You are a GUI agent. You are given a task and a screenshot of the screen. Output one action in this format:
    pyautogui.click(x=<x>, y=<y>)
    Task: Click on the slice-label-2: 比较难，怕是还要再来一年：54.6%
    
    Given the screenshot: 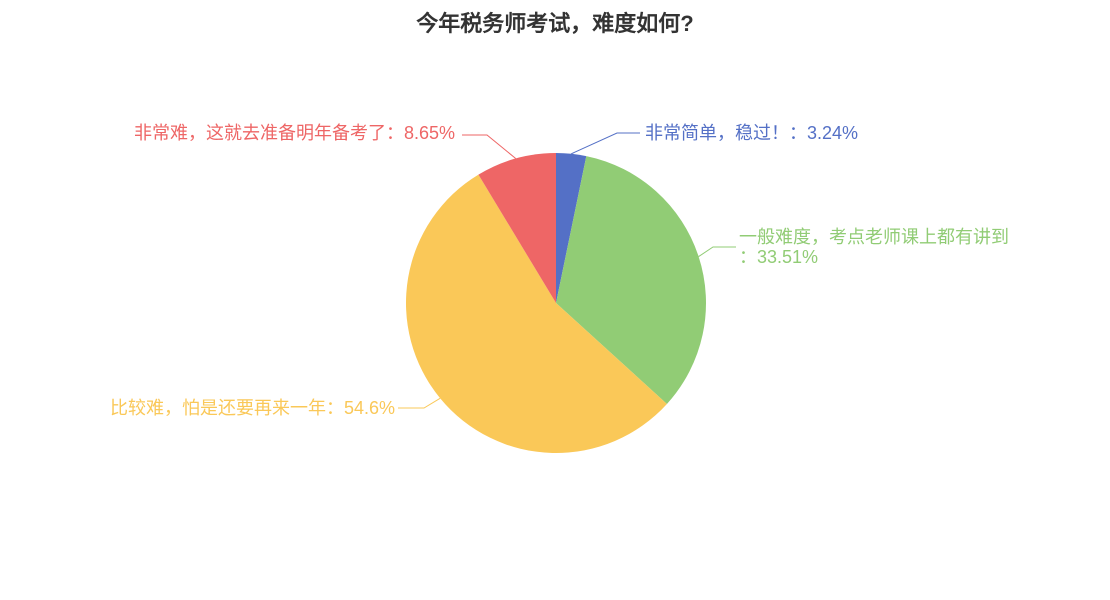 What is the action you would take?
    pyautogui.click(x=252, y=408)
    